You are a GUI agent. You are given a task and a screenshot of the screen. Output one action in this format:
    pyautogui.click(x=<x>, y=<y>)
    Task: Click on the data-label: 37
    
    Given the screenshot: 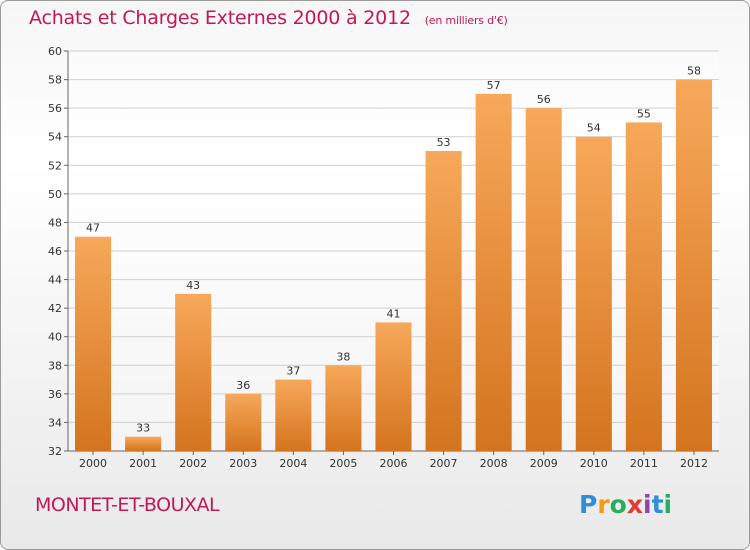 What is the action you would take?
    pyautogui.click(x=293, y=371)
    